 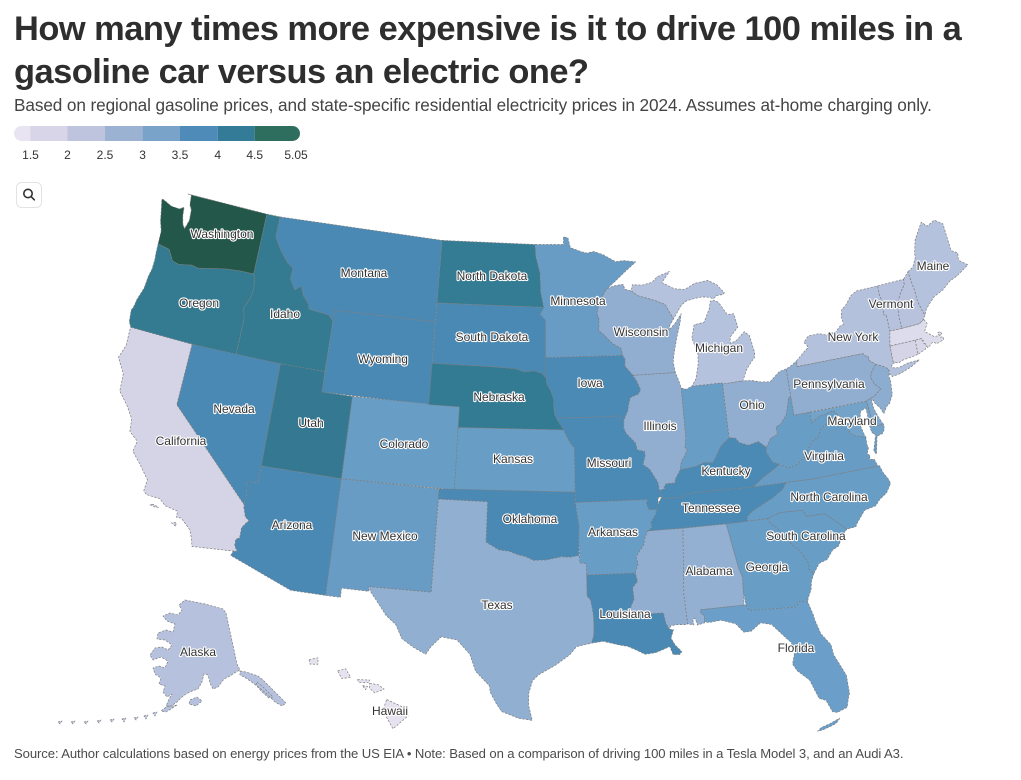 What do you see at coordinates (310, 423) in the screenshot?
I see `svg-text: Utah` at bounding box center [310, 423].